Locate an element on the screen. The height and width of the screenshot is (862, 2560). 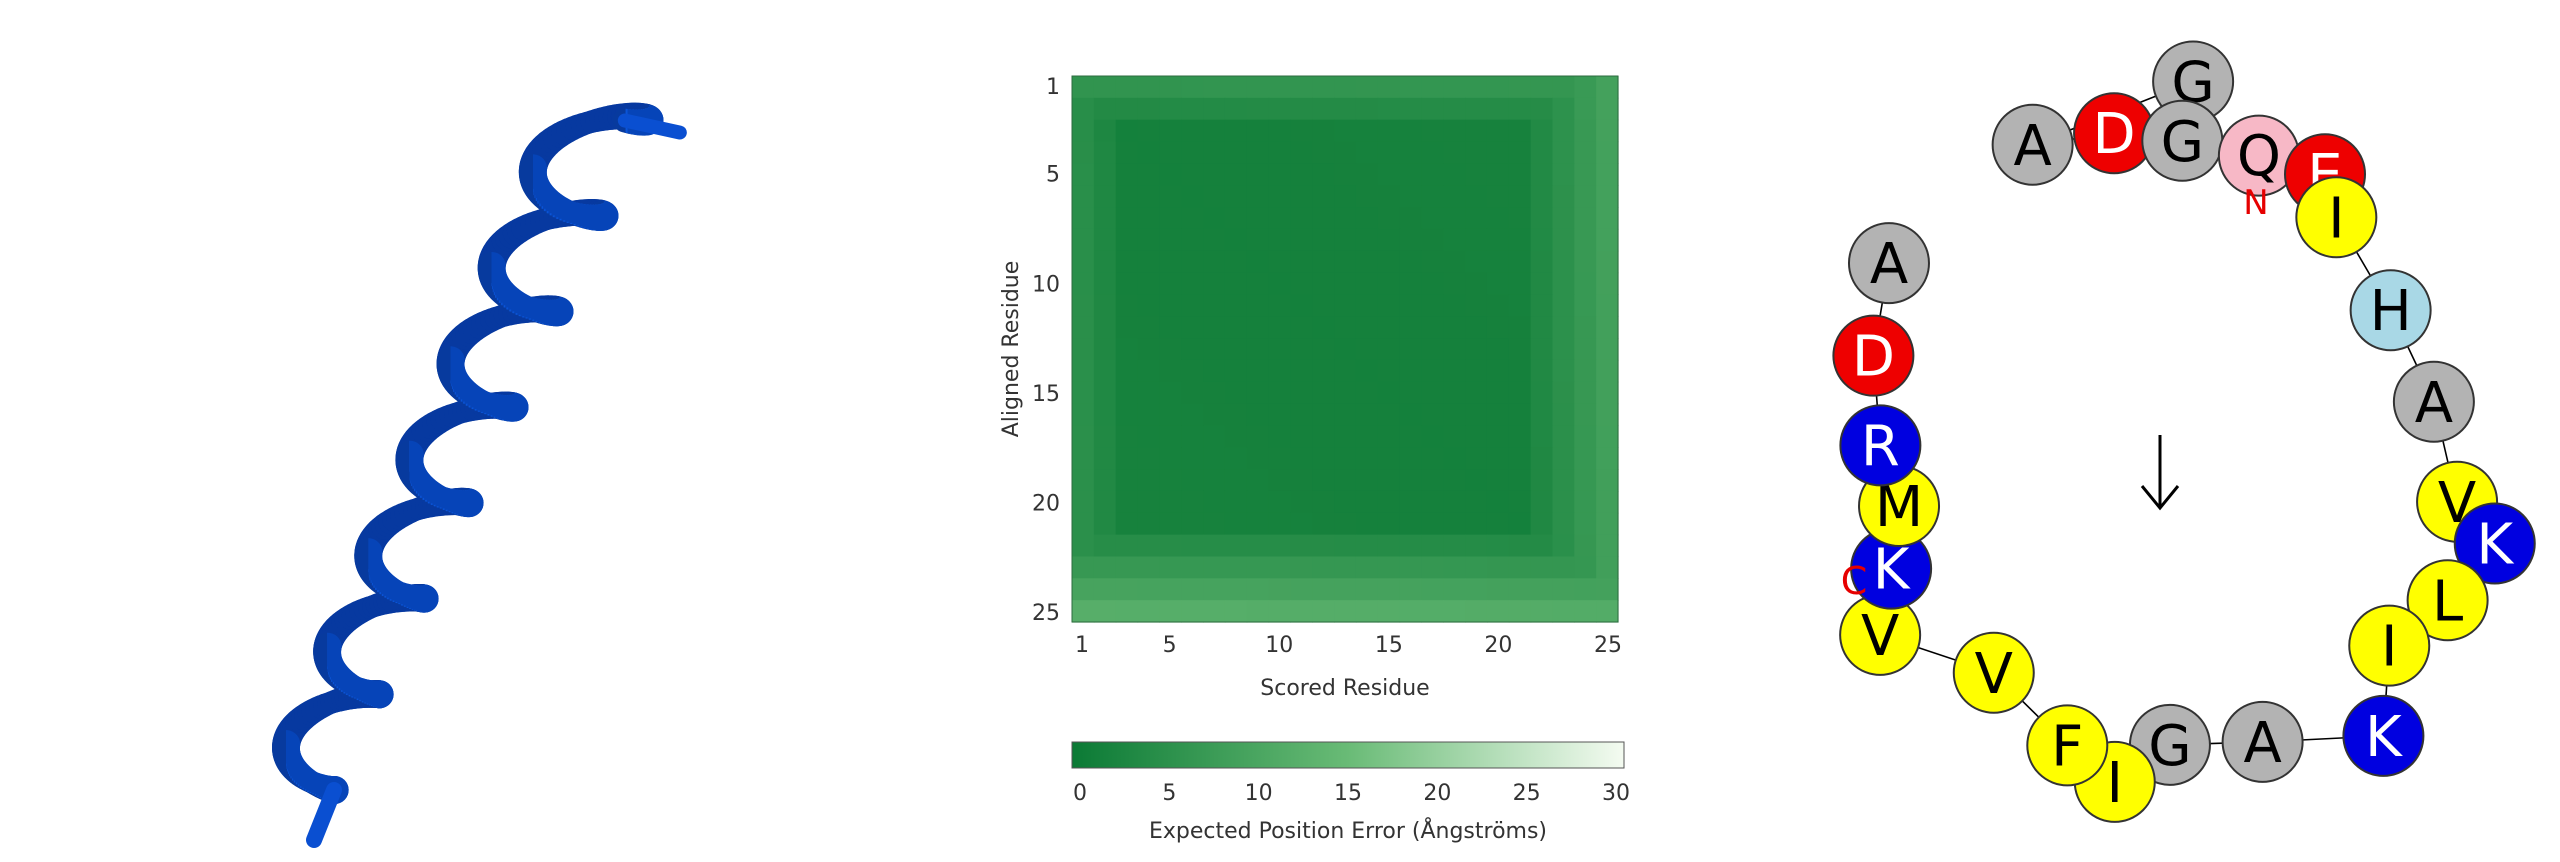
x-tick-label: 1 is located at coordinates (1082, 645).